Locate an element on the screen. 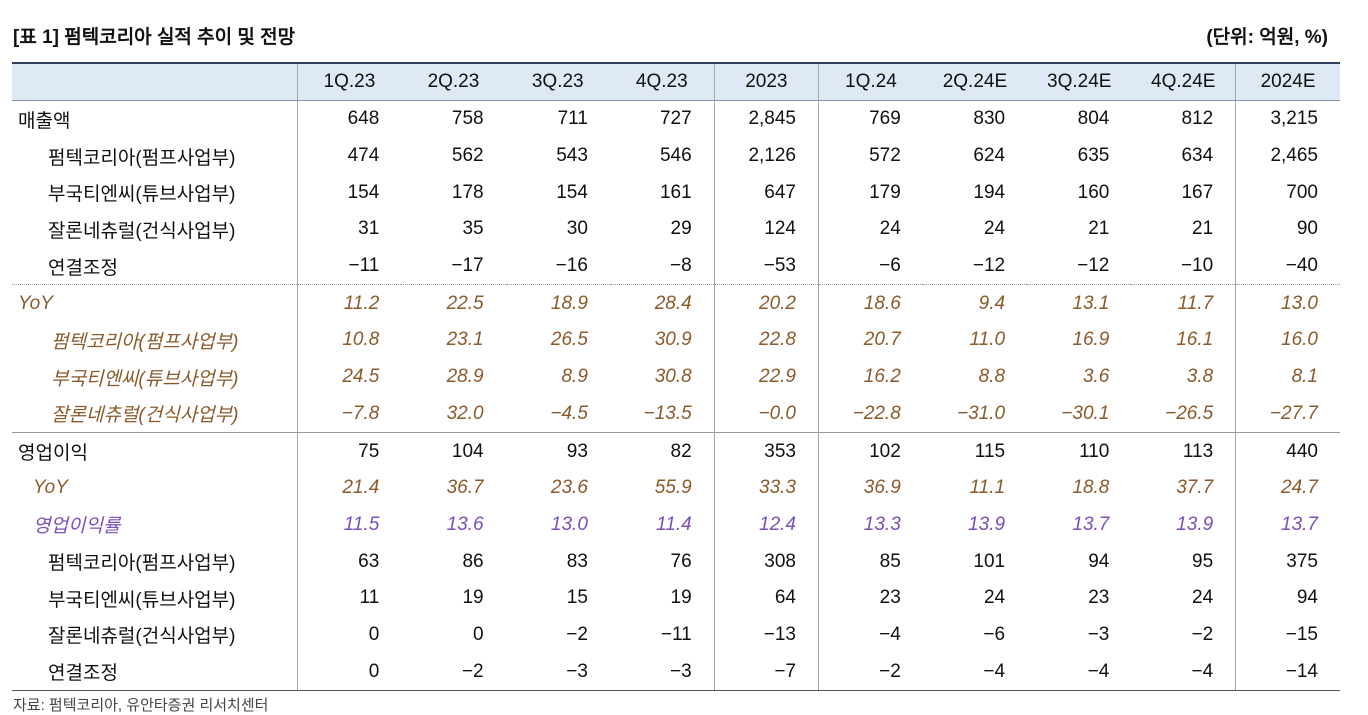  unit-note: (단위: 억원, %) is located at coordinates (1267, 37).